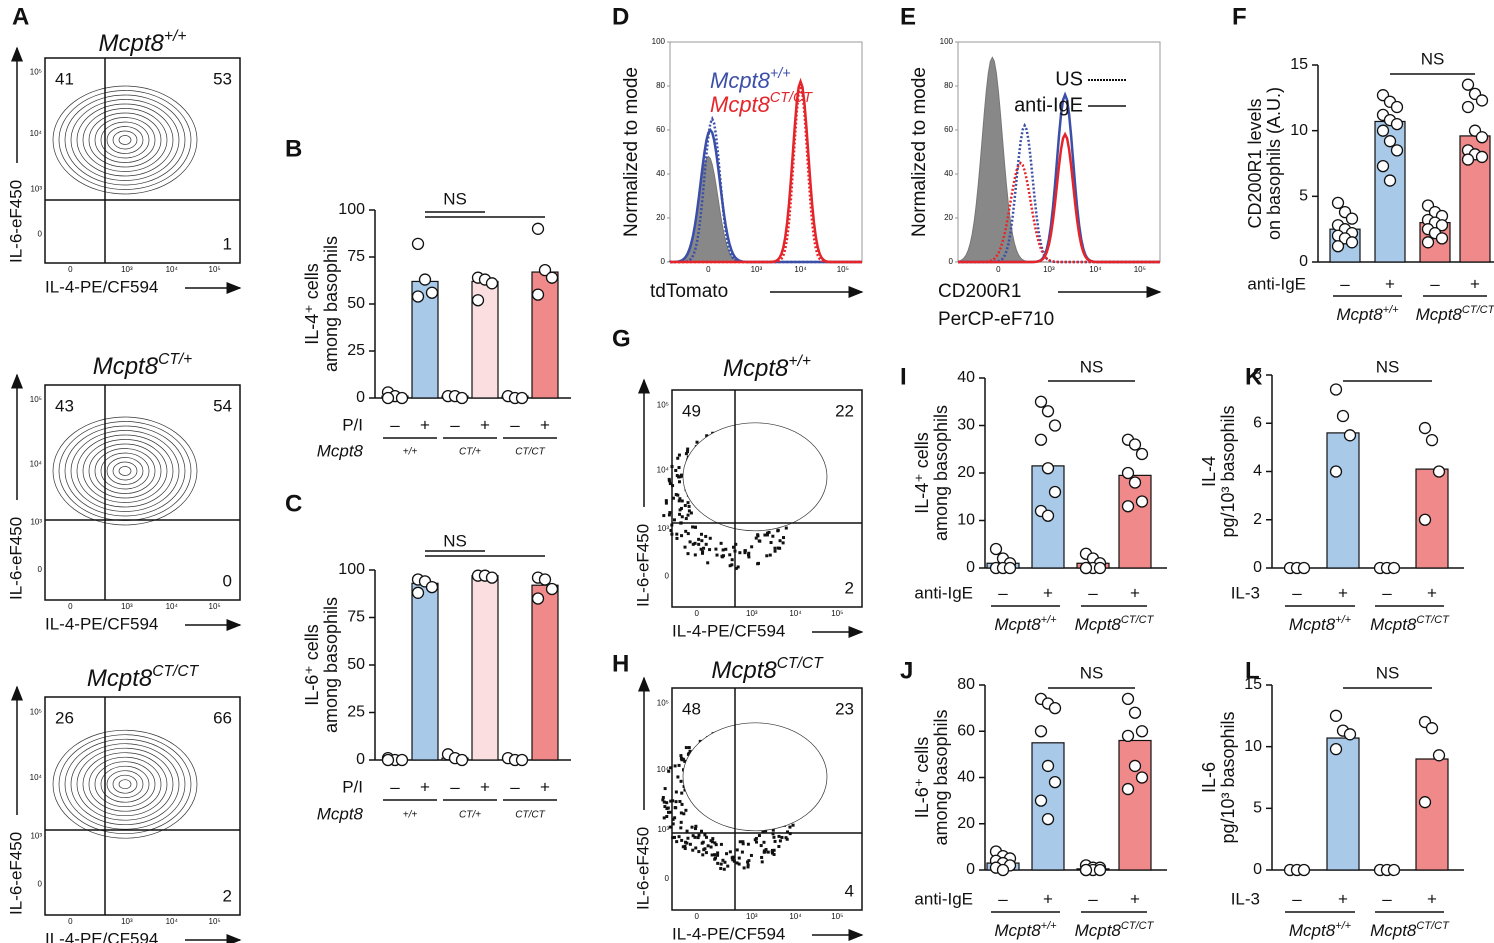 The image size is (1494, 943). Describe the element at coordinates (791, 98) in the screenshot. I see `legend-entry-sup: CT/CT` at that location.